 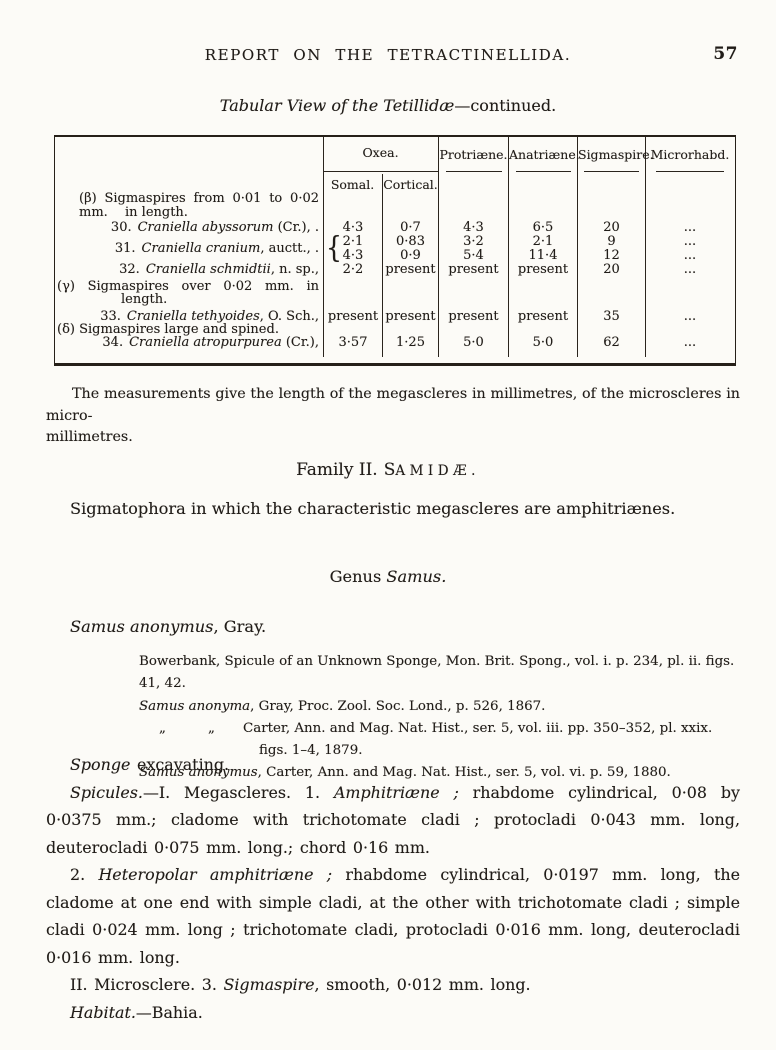 What do you see at coordinates (611, 269) in the screenshot?
I see `cell-sigmaspire: 20` at bounding box center [611, 269].